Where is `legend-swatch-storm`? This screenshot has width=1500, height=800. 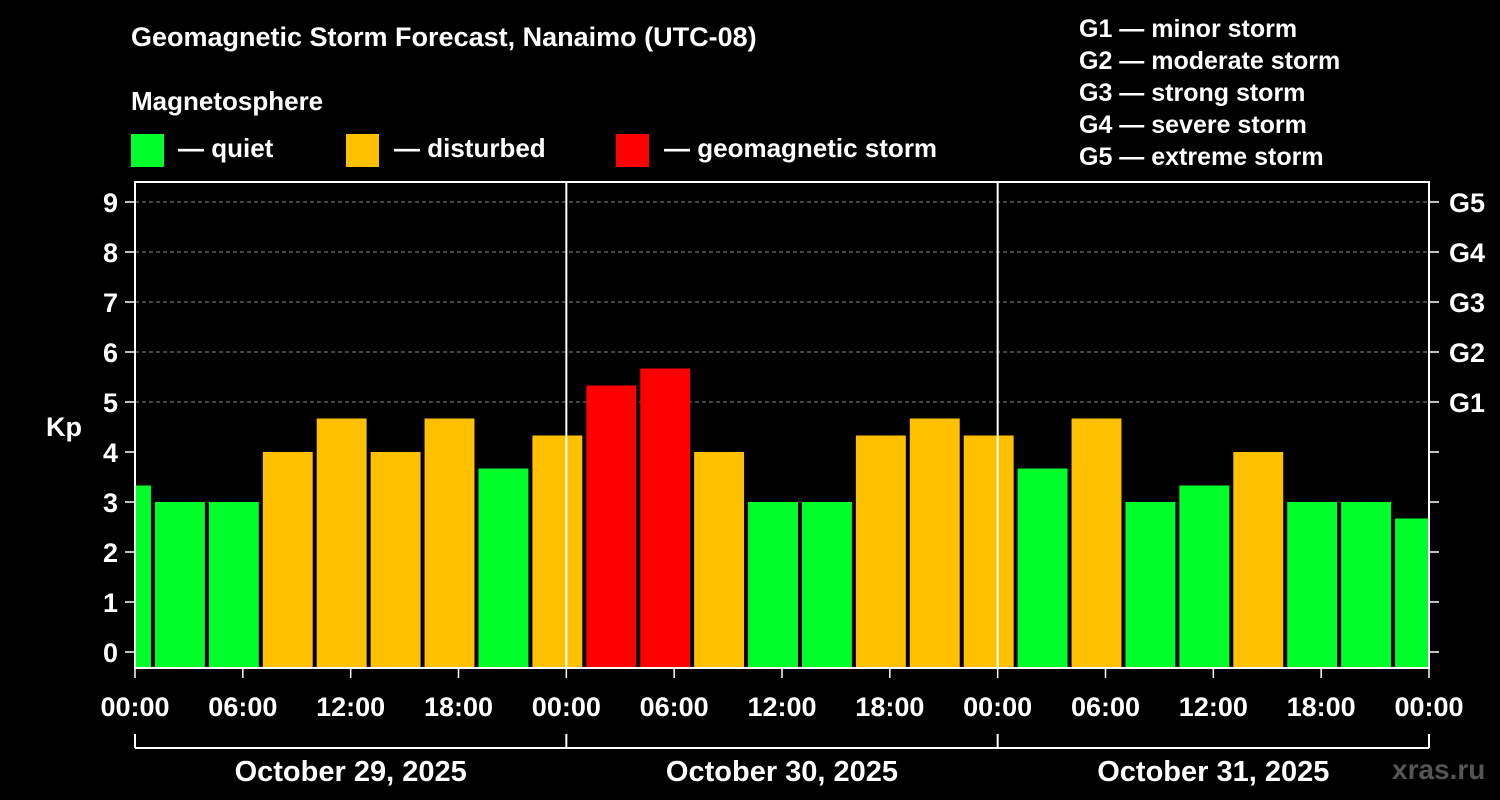 legend-swatch-storm is located at coordinates (632, 150).